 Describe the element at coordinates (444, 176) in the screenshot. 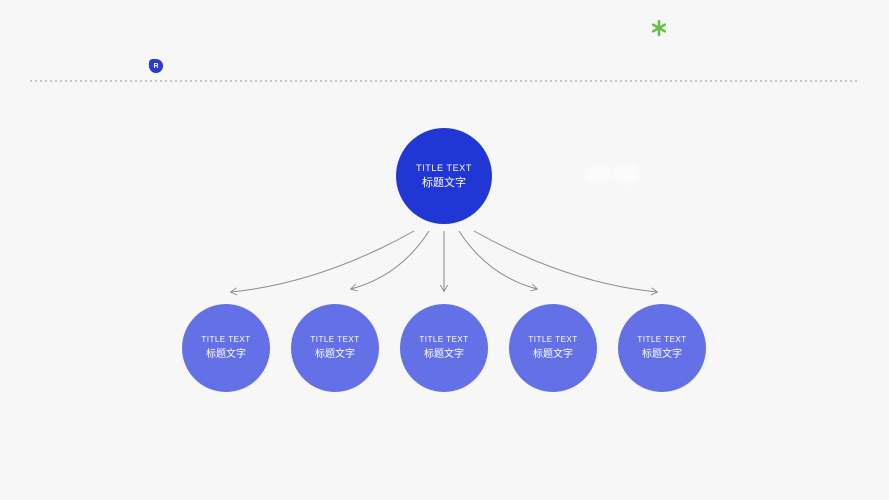

I see `root-node: TITLE TEXT 标题文字` at that location.